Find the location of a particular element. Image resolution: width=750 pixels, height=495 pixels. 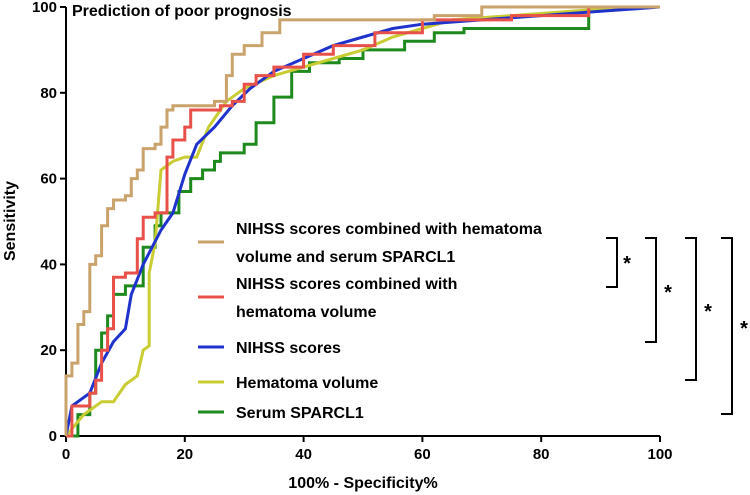

x-tick-label: 40 is located at coordinates (303, 454).